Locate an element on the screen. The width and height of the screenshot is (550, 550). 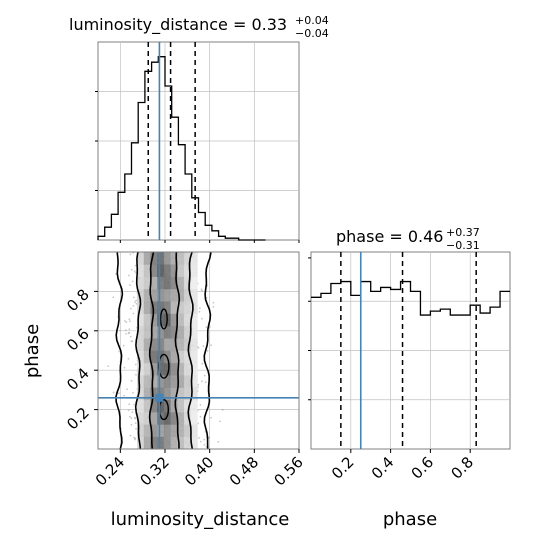
x-tick-label: 0.40 is located at coordinates (199, 471).